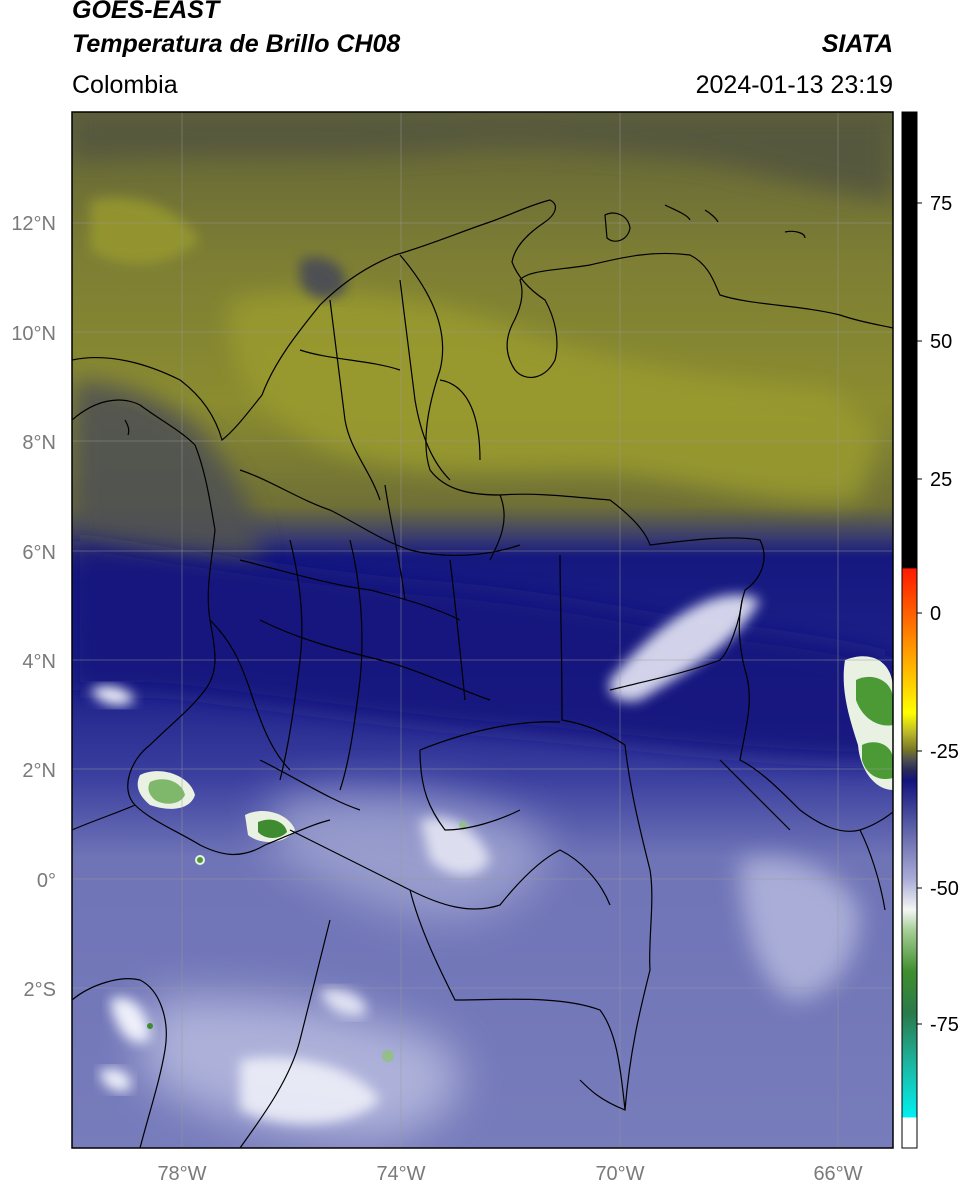 This screenshot has height=1190, width=966. Describe the element at coordinates (930, 630) in the screenshot. I see `colorbar: 75 50 25 0 -25 -50 -75` at that location.